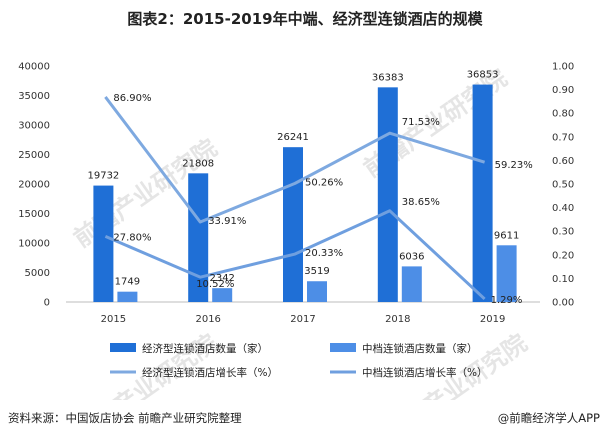 The width and height of the screenshot is (610, 439). I want to click on y-tick-label: 0, so click(47, 303).